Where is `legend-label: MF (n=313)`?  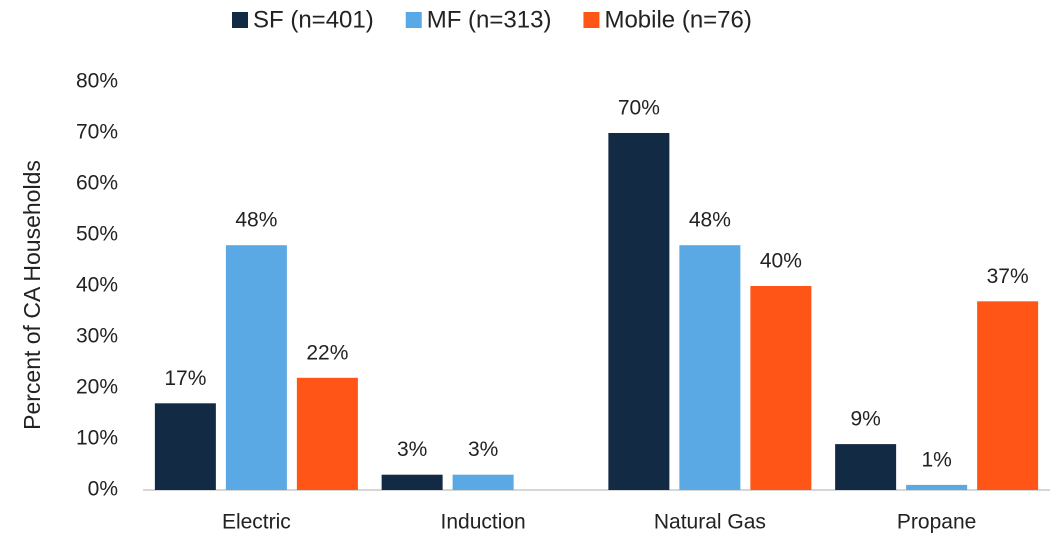
legend-label: MF (n=313) is located at coordinates (489, 19).